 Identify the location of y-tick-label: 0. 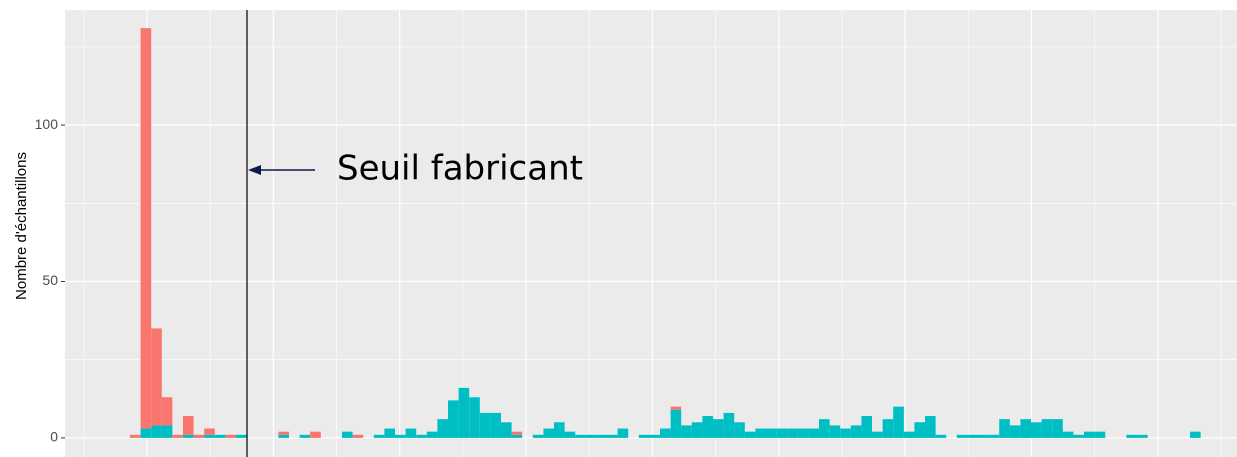
(54, 437).